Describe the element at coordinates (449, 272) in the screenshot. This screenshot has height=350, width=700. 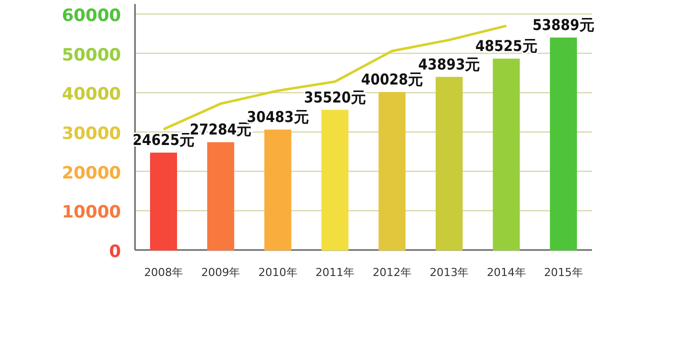
I see `x-tick-label: 2013年` at that location.